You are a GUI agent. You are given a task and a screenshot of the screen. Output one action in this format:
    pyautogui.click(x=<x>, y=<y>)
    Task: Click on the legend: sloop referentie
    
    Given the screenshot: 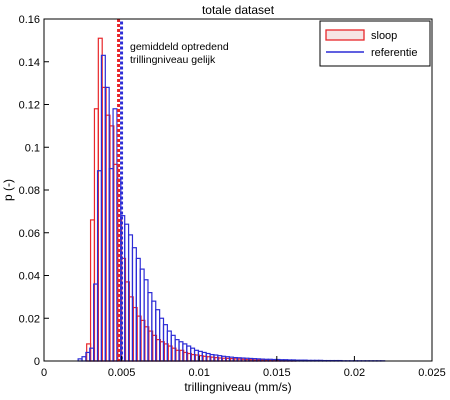 What is the action you would take?
    pyautogui.click(x=375, y=43)
    